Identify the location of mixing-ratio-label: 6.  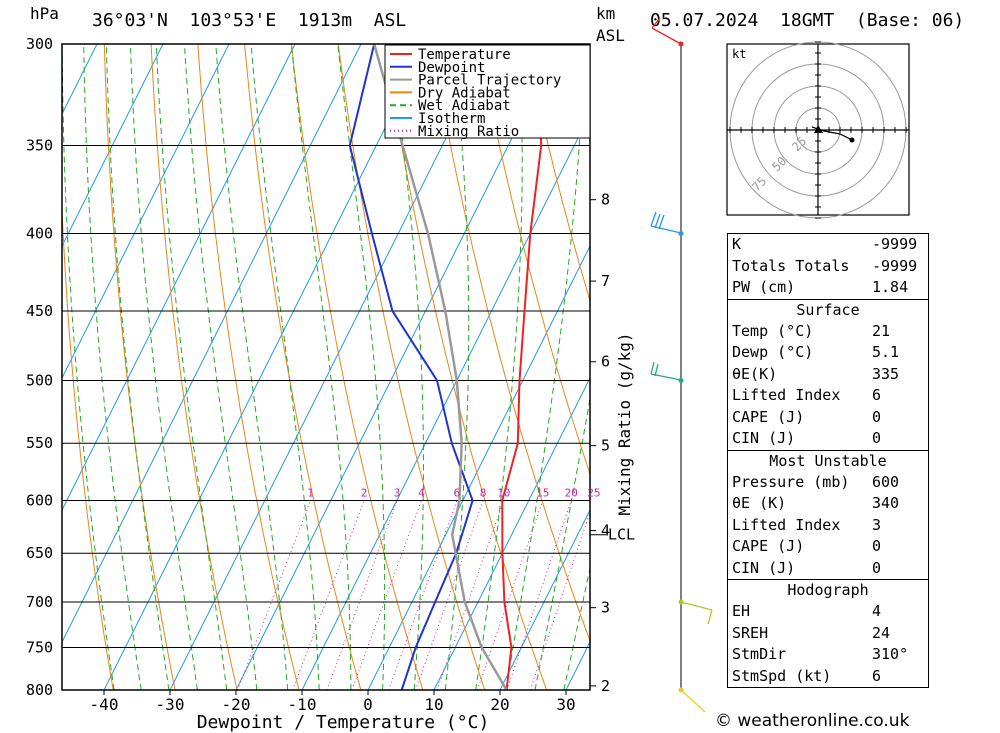
(457, 493).